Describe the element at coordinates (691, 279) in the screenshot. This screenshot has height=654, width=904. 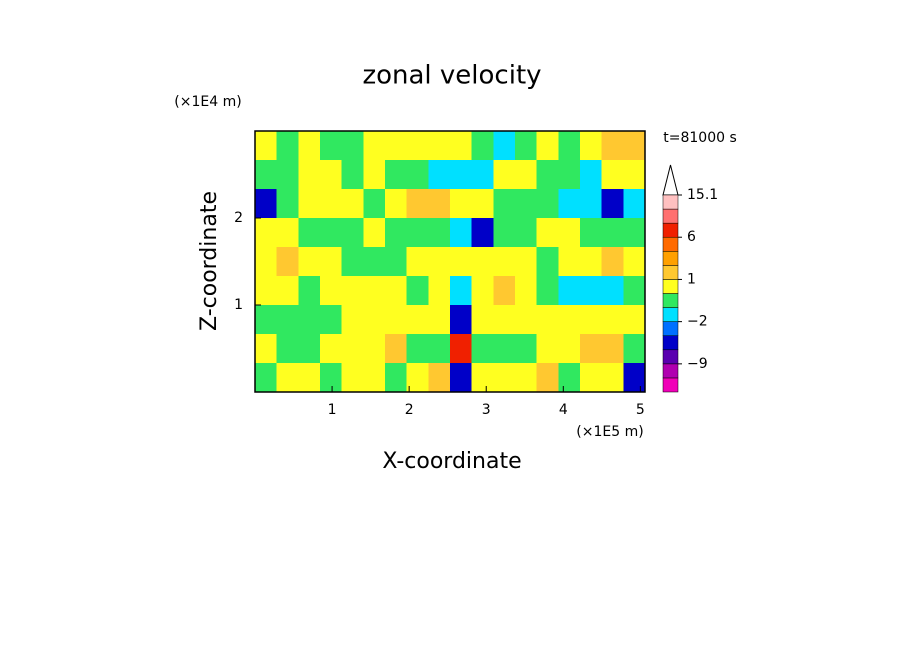
I see `colorbar-tick-label: 1` at that location.